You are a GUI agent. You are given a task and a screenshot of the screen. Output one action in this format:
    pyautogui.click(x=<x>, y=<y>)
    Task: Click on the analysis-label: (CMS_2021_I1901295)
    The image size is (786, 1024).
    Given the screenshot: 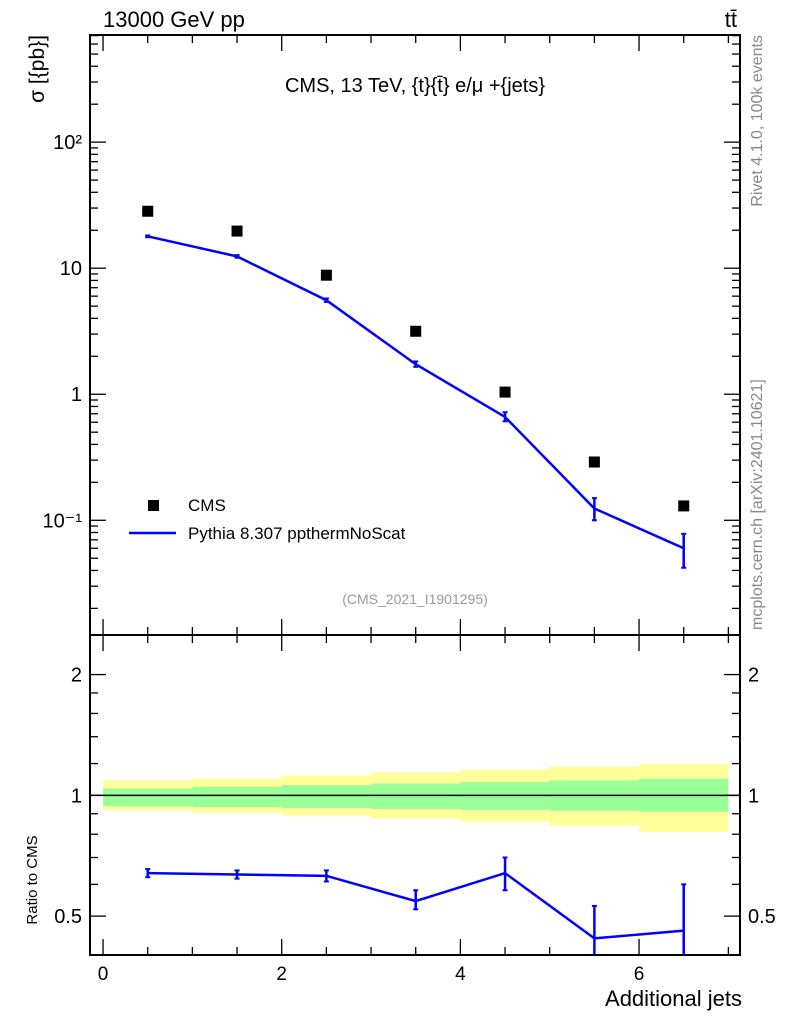 What is the action you would take?
    pyautogui.click(x=415, y=599)
    